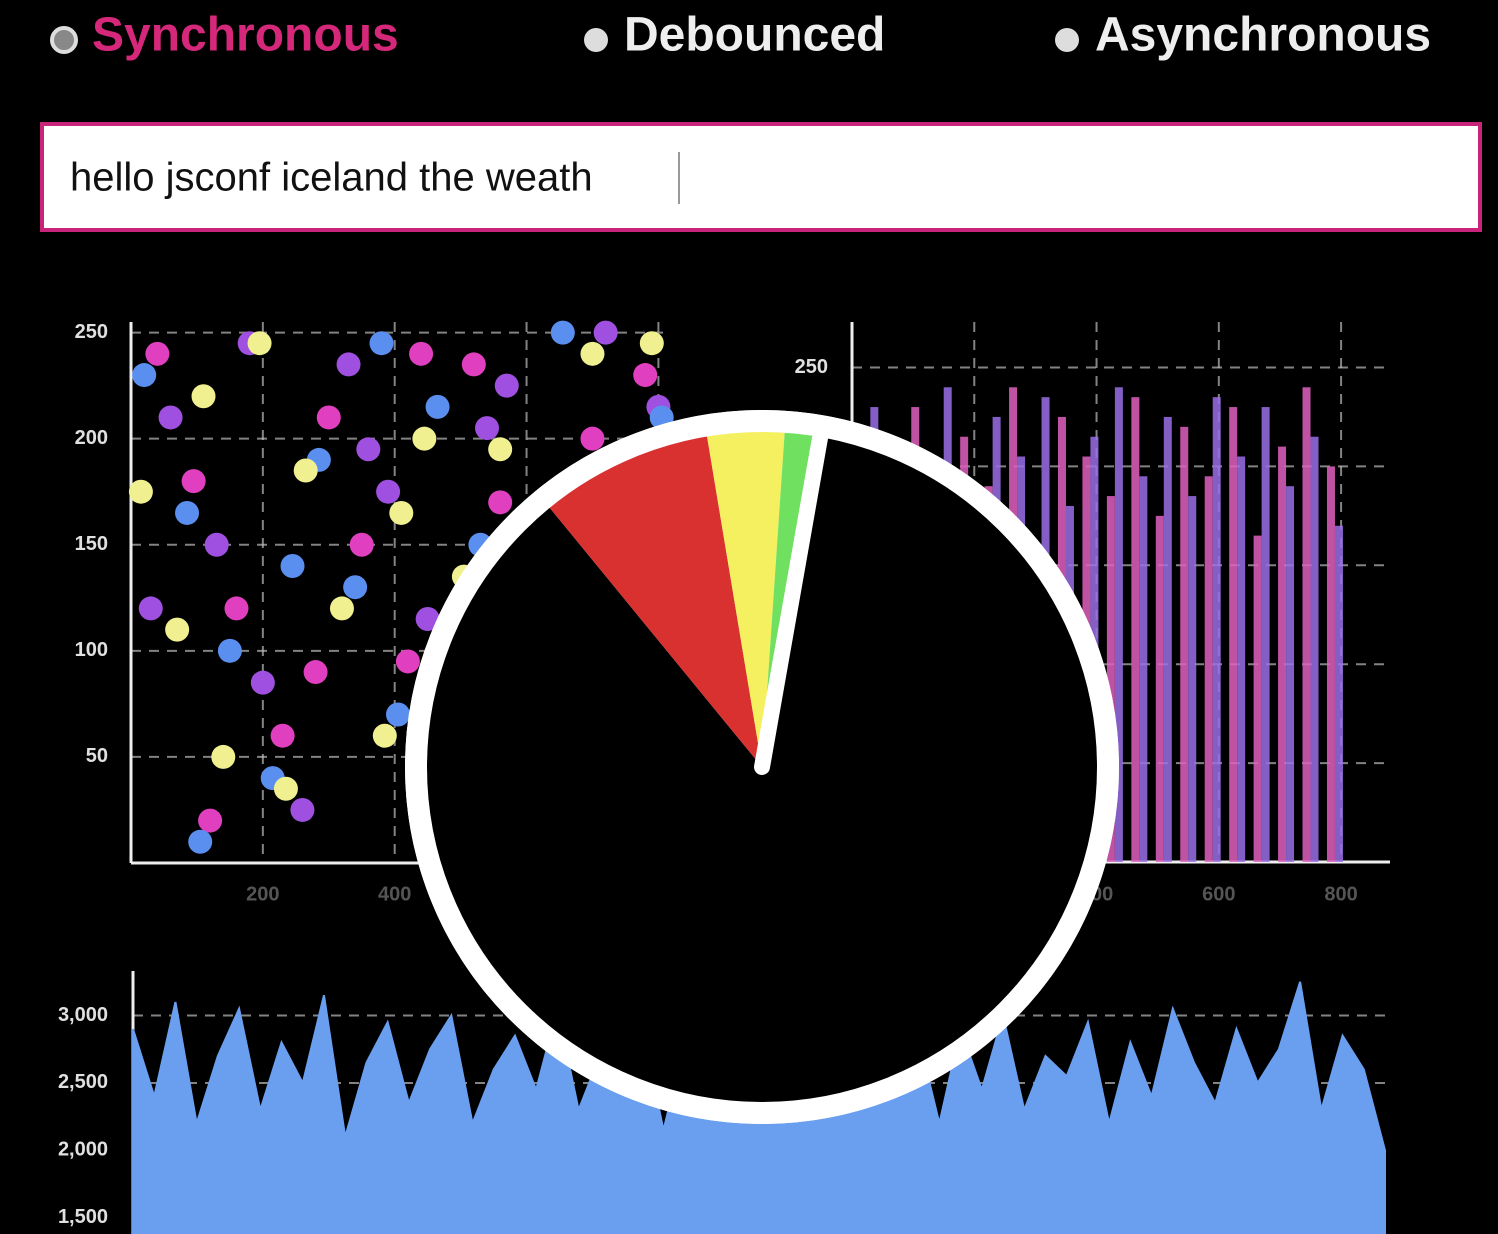 This screenshot has width=1498, height=1234. I want to click on pie-divider, so click(792, 597).